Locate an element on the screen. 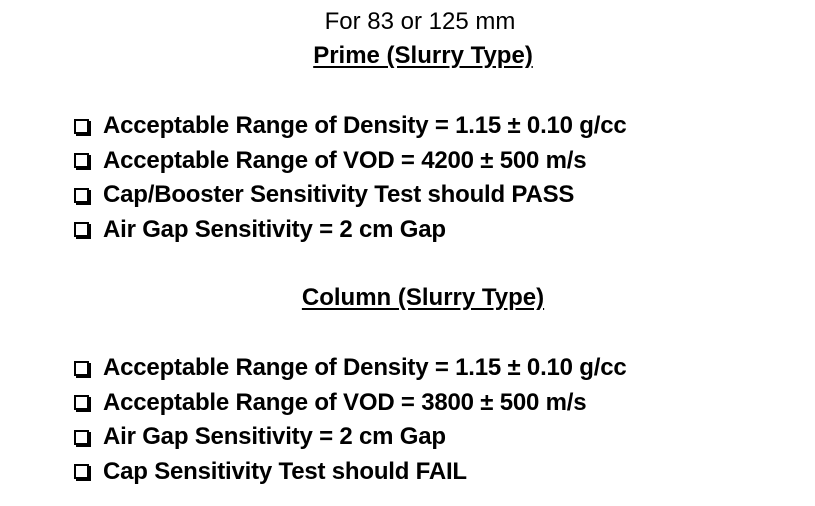 This screenshot has height=506, width=815. list-item: Cap/Booster Sensitivity Test should PASS is located at coordinates (350, 195).